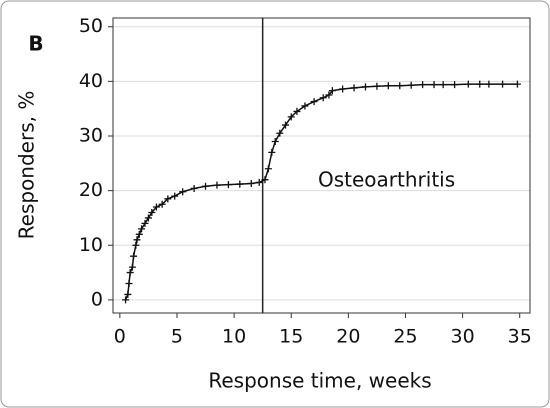 This screenshot has width=550, height=408. I want to click on y-tick-label: 10, so click(91, 245).